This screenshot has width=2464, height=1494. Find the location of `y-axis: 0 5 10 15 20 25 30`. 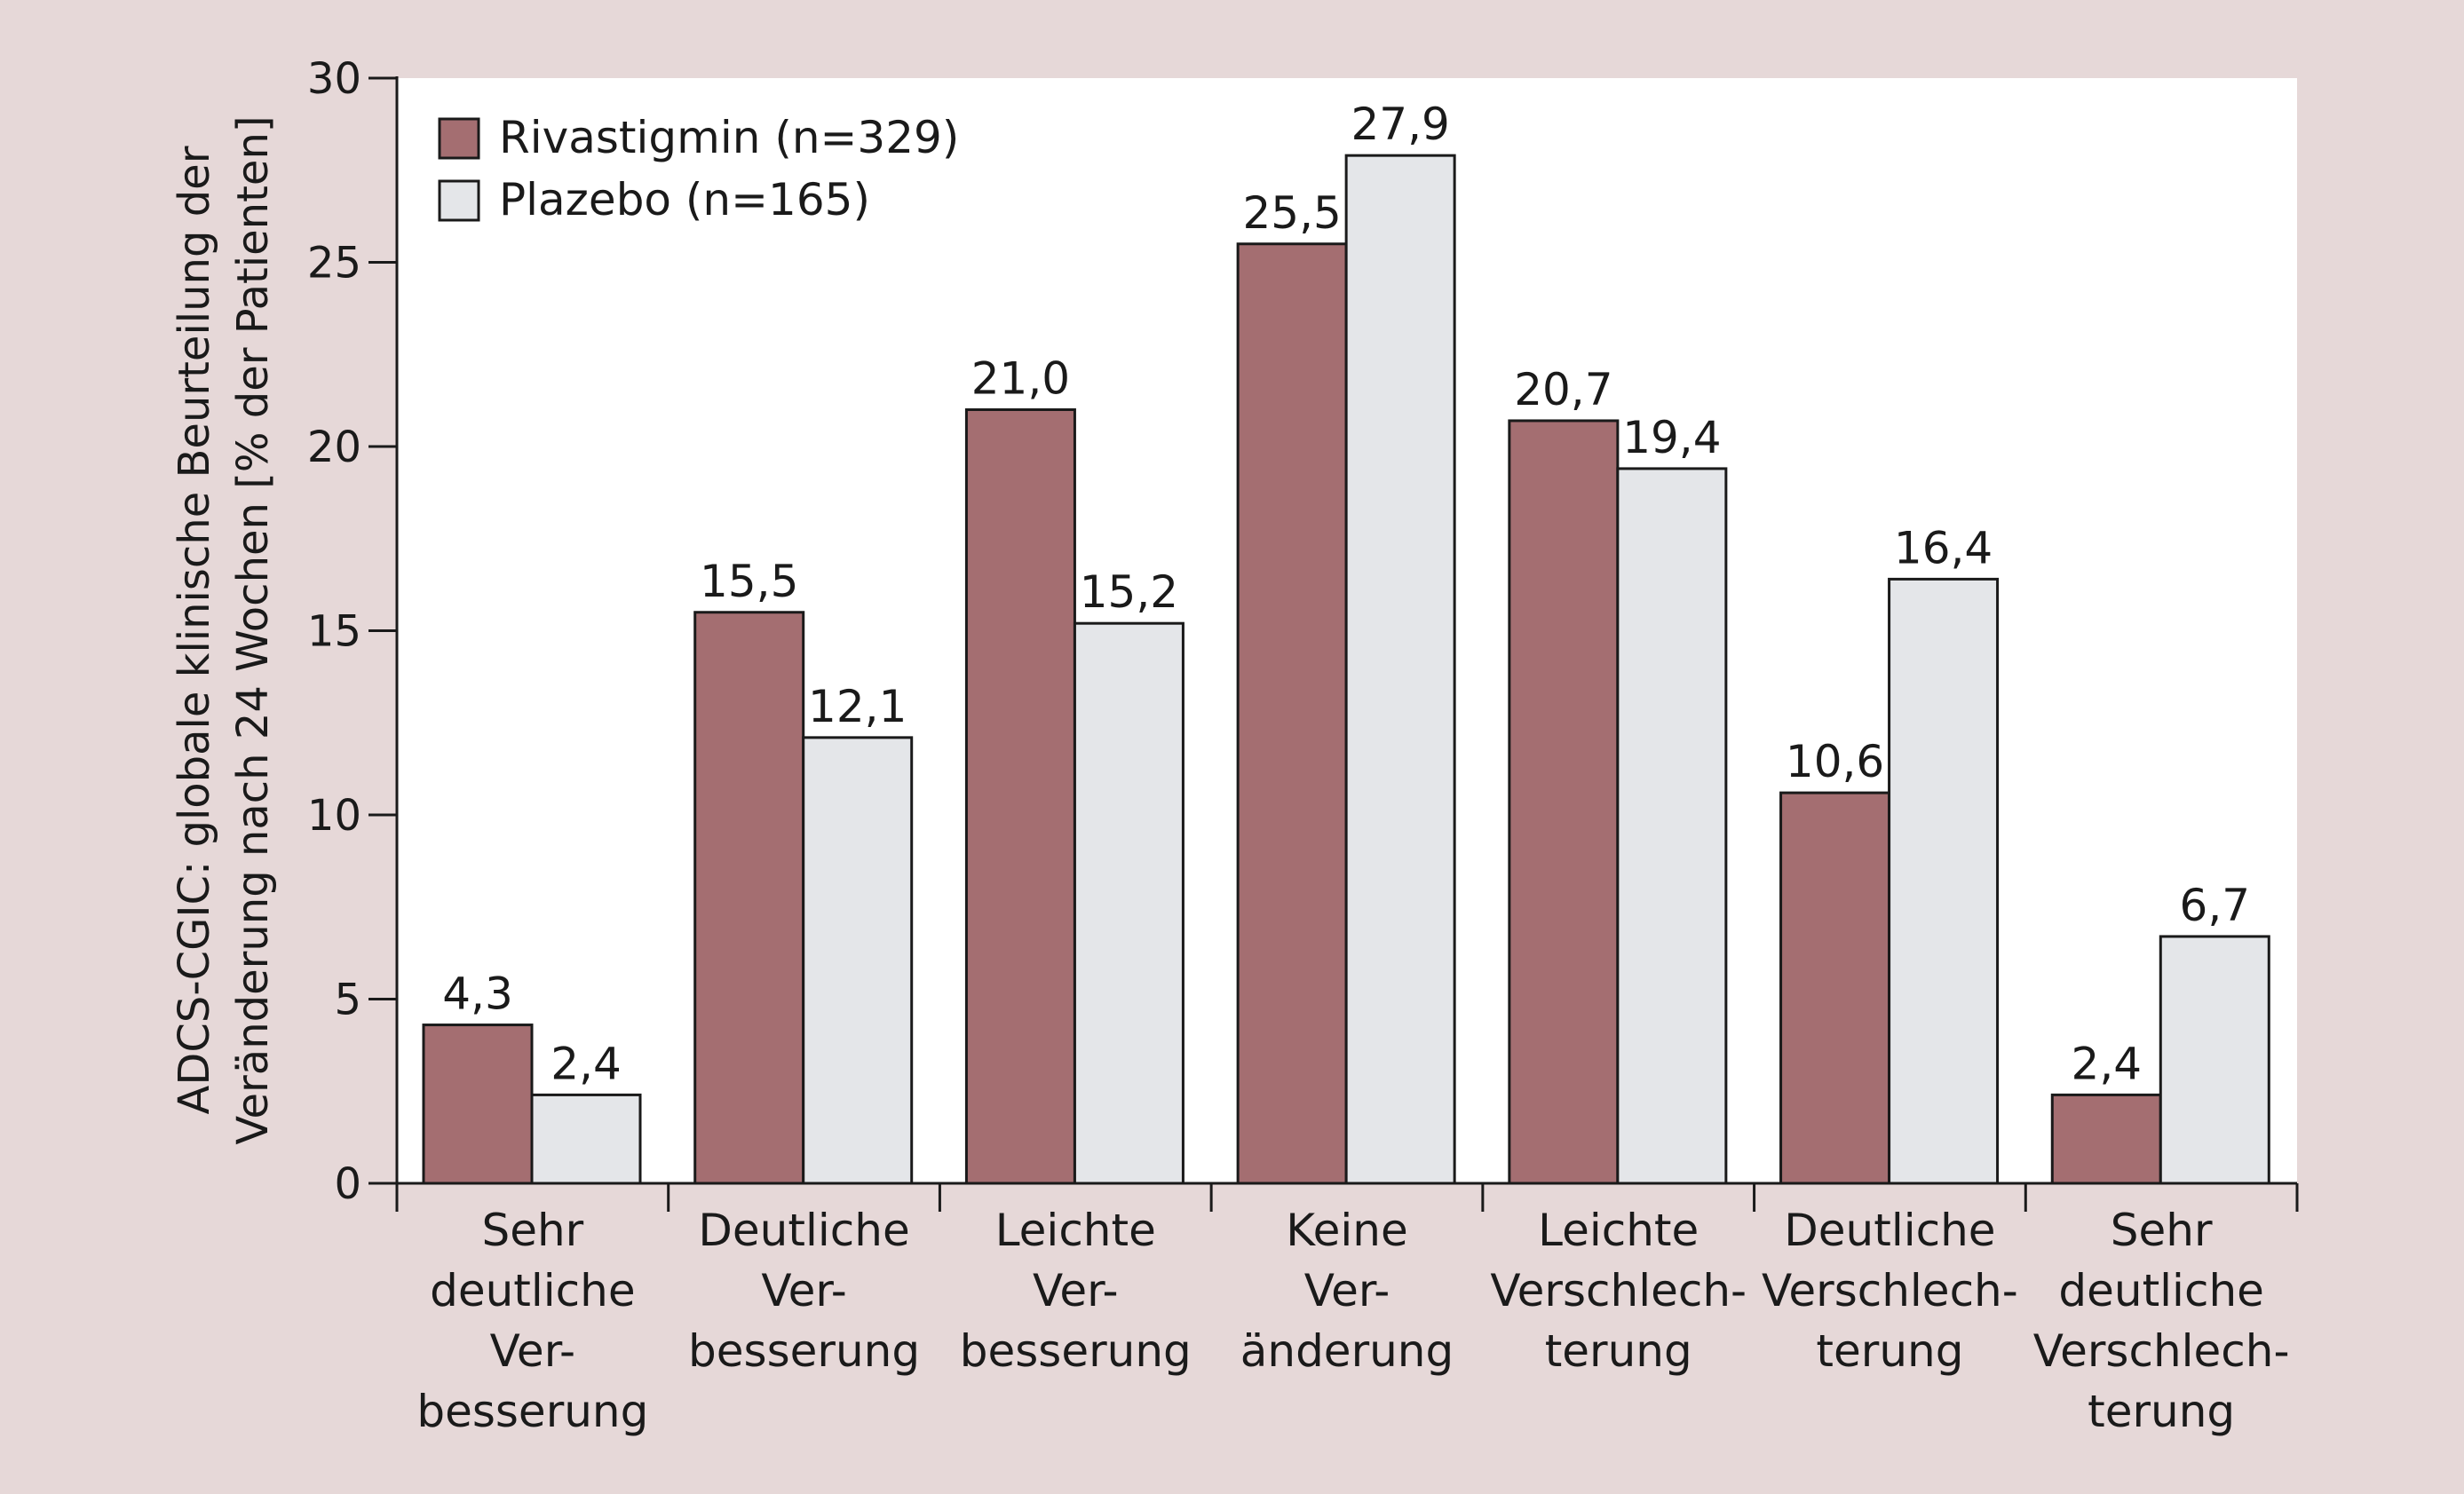

y-axis: 0 5 10 15 20 25 30 is located at coordinates (353, 631).